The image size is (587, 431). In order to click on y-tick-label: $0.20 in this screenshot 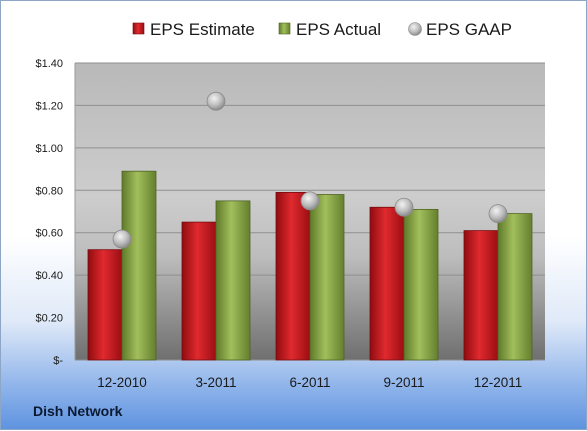, I will do `click(49, 319)`.